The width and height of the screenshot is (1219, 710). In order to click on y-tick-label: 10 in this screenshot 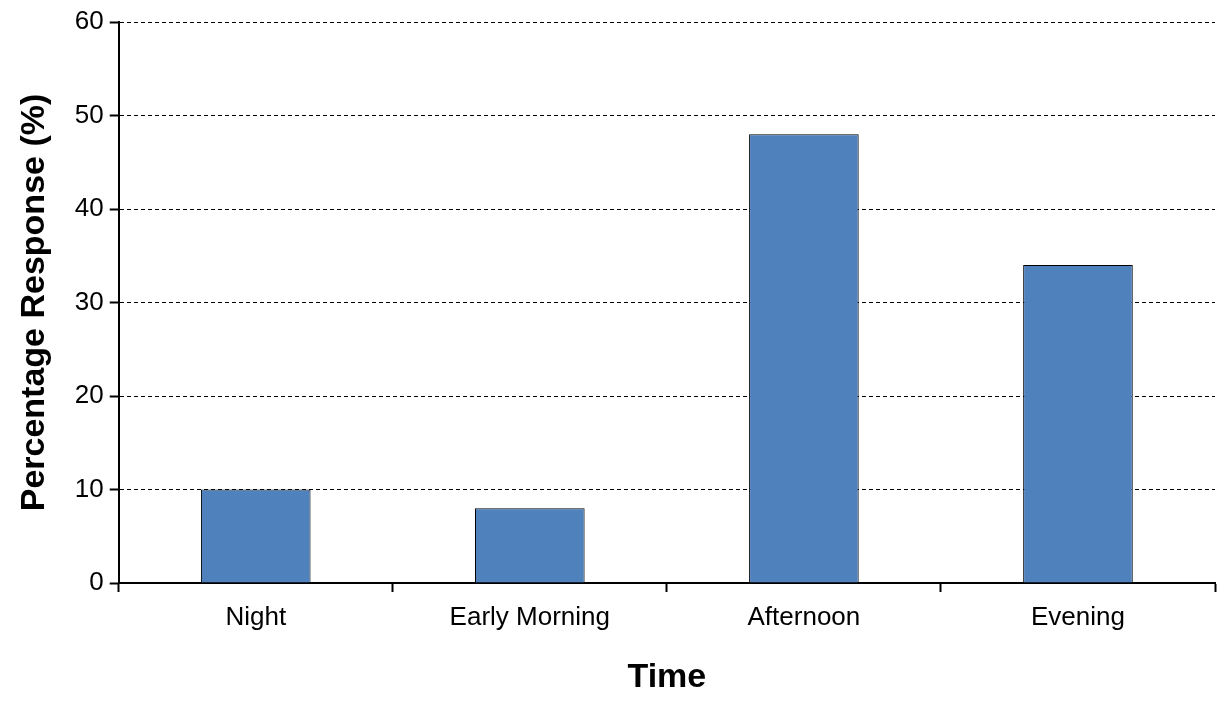, I will do `click(89, 487)`.